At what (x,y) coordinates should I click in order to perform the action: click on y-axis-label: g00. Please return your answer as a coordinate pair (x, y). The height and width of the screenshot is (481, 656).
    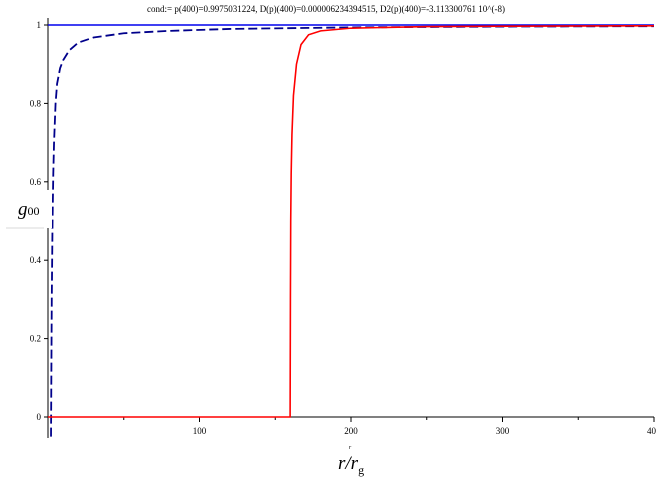
    Looking at the image, I should click on (29, 209).